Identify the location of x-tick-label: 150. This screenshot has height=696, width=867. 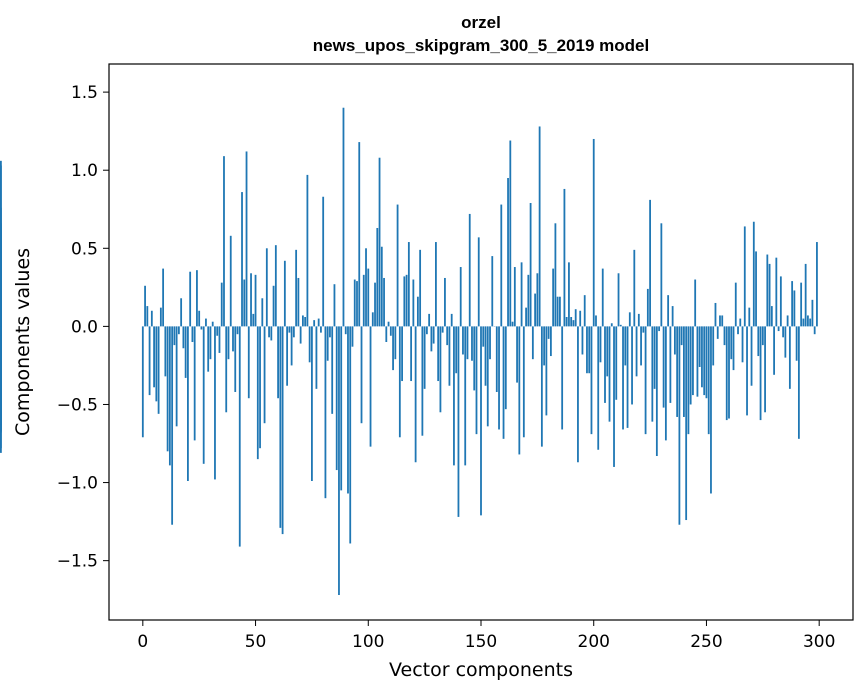
(481, 642).